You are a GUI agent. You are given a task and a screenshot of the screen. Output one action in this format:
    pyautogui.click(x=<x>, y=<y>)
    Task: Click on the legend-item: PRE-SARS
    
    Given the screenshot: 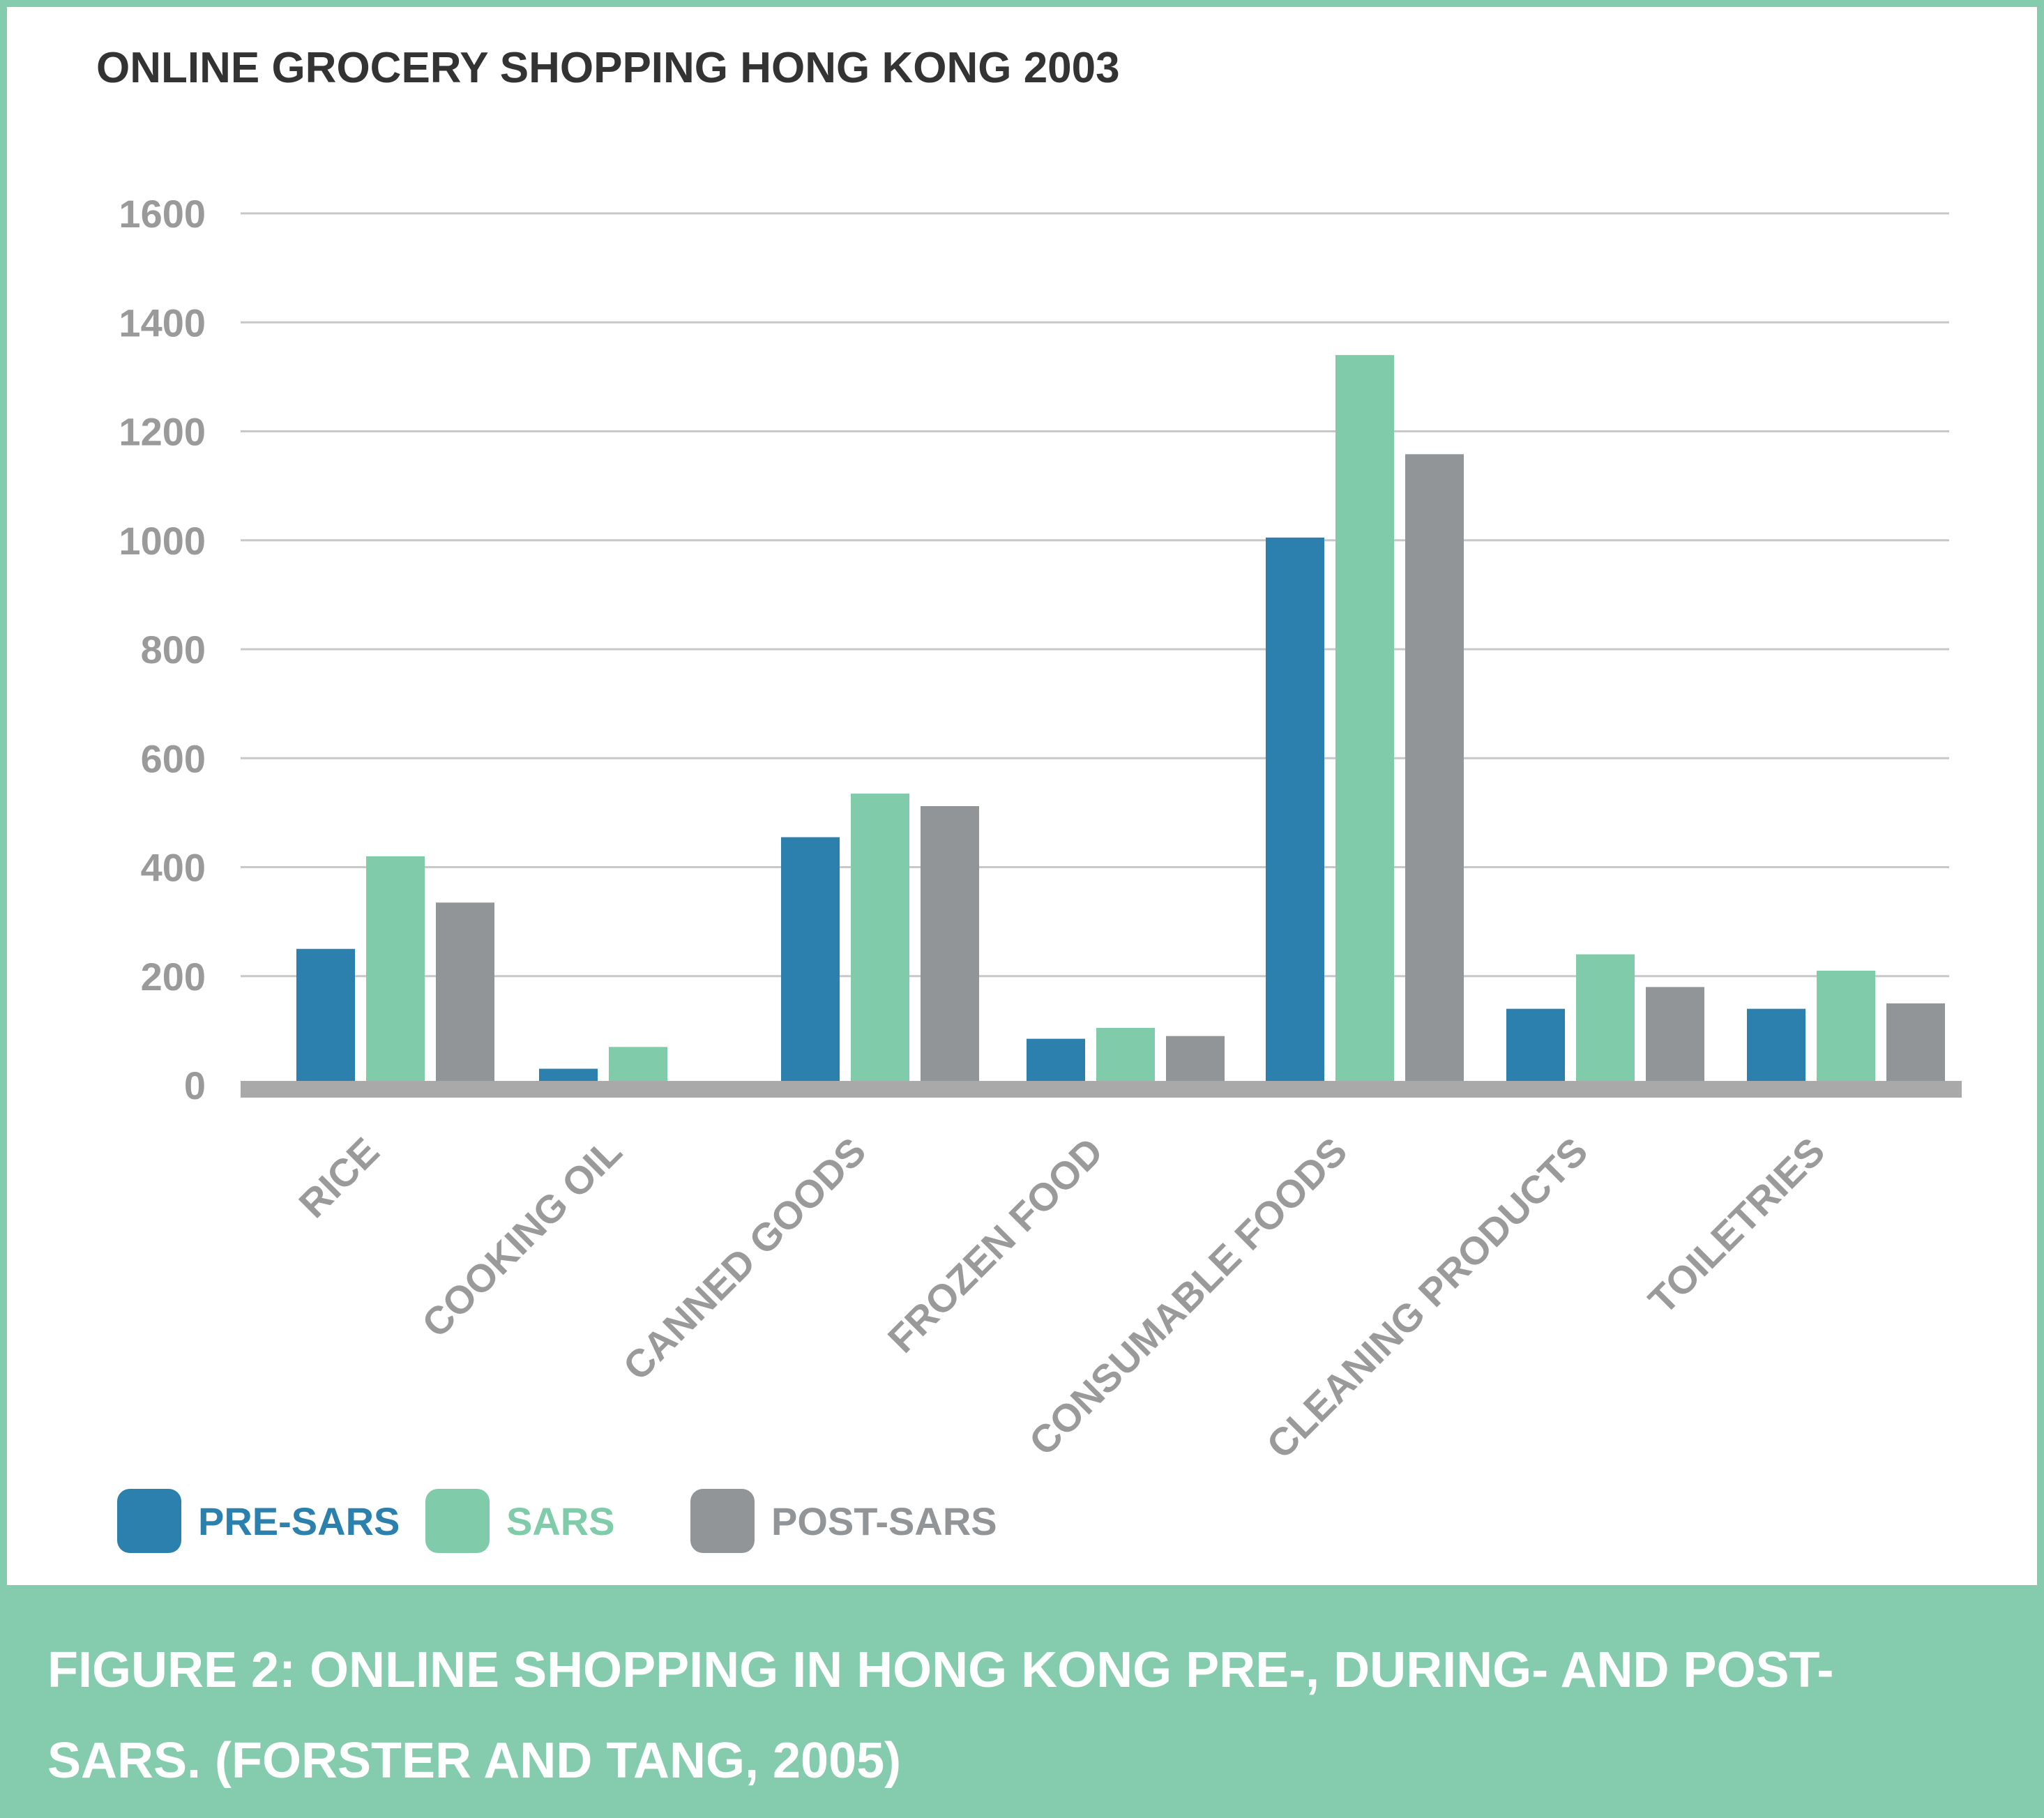 What is the action you would take?
    pyautogui.click(x=259, y=1521)
    